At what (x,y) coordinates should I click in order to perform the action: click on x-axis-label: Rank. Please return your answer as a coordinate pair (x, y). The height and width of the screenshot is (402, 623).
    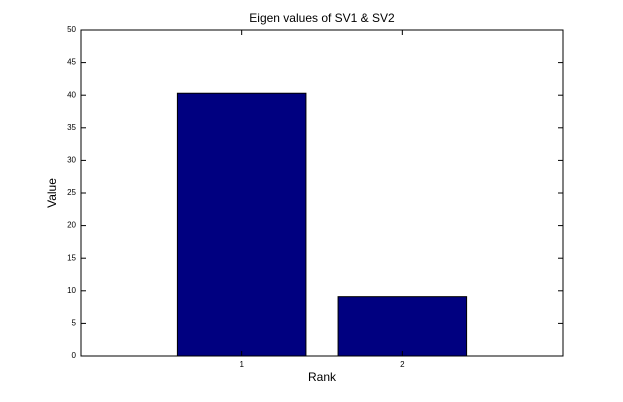
    Looking at the image, I should click on (322, 377).